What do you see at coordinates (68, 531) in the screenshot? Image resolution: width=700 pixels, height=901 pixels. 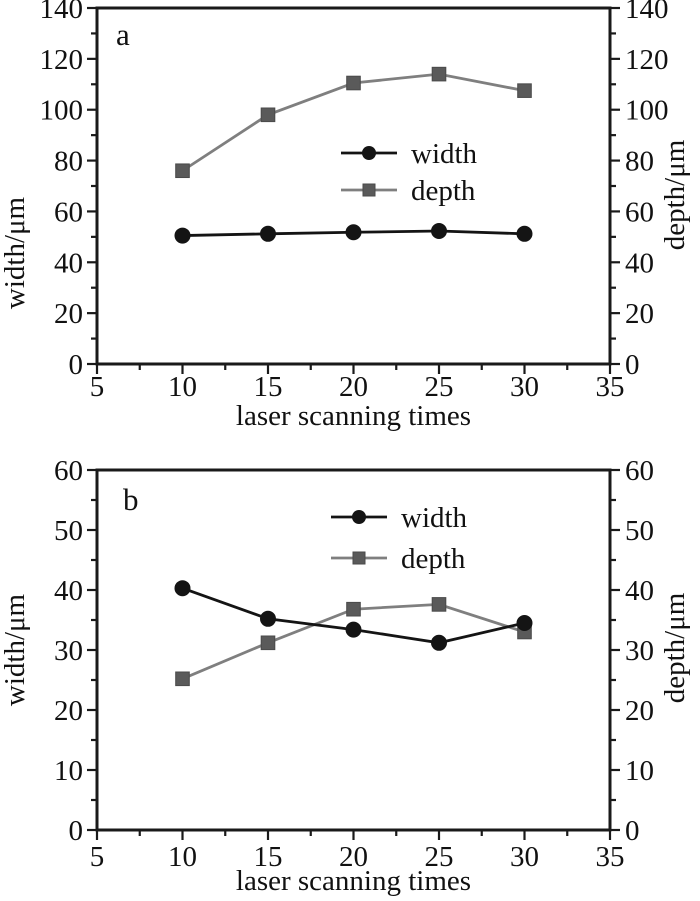 I see `y-axis-left-tick-label: 50` at bounding box center [68, 531].